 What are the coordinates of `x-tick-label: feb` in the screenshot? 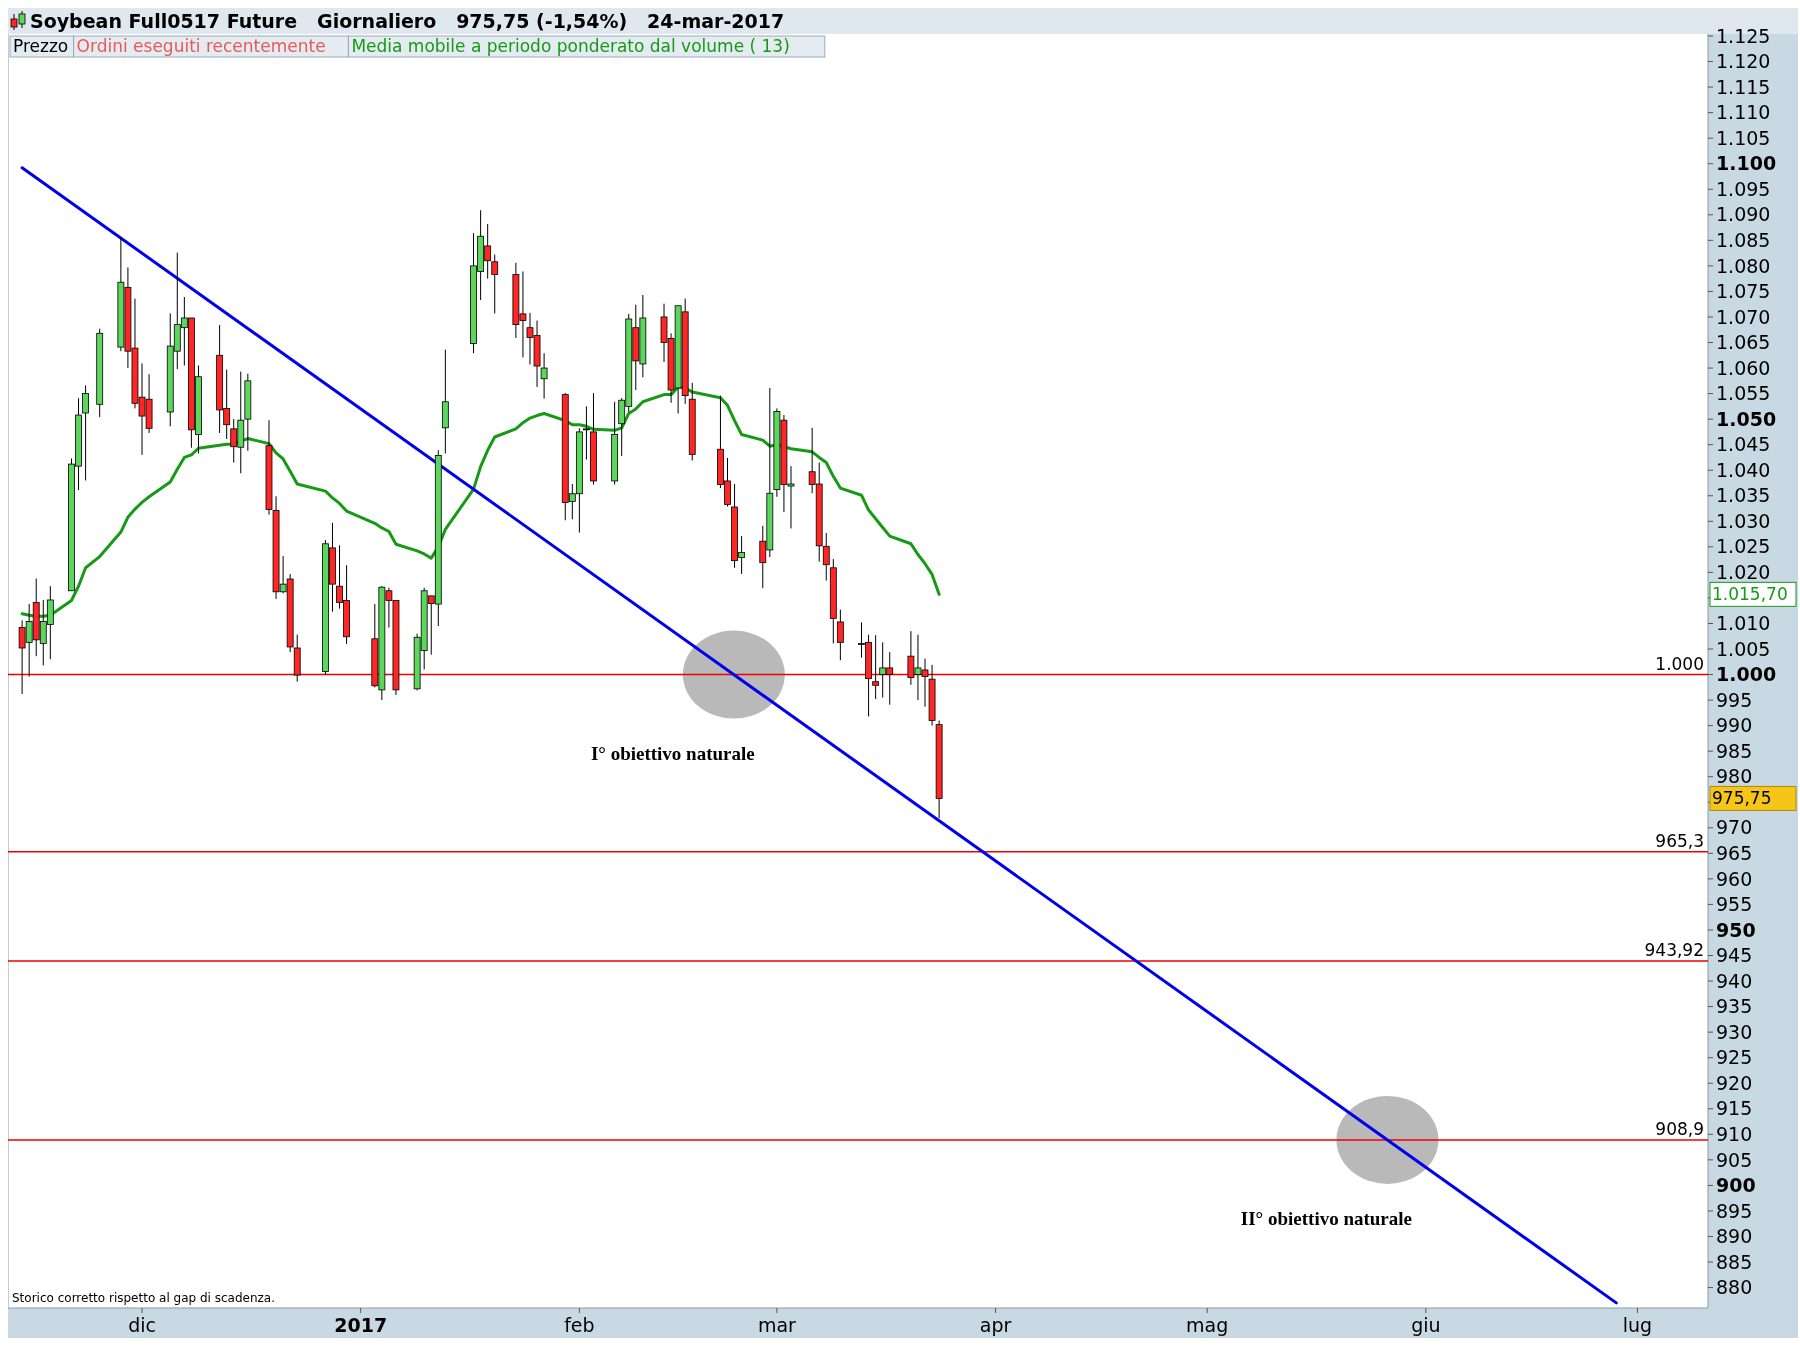 It's located at (579, 1325).